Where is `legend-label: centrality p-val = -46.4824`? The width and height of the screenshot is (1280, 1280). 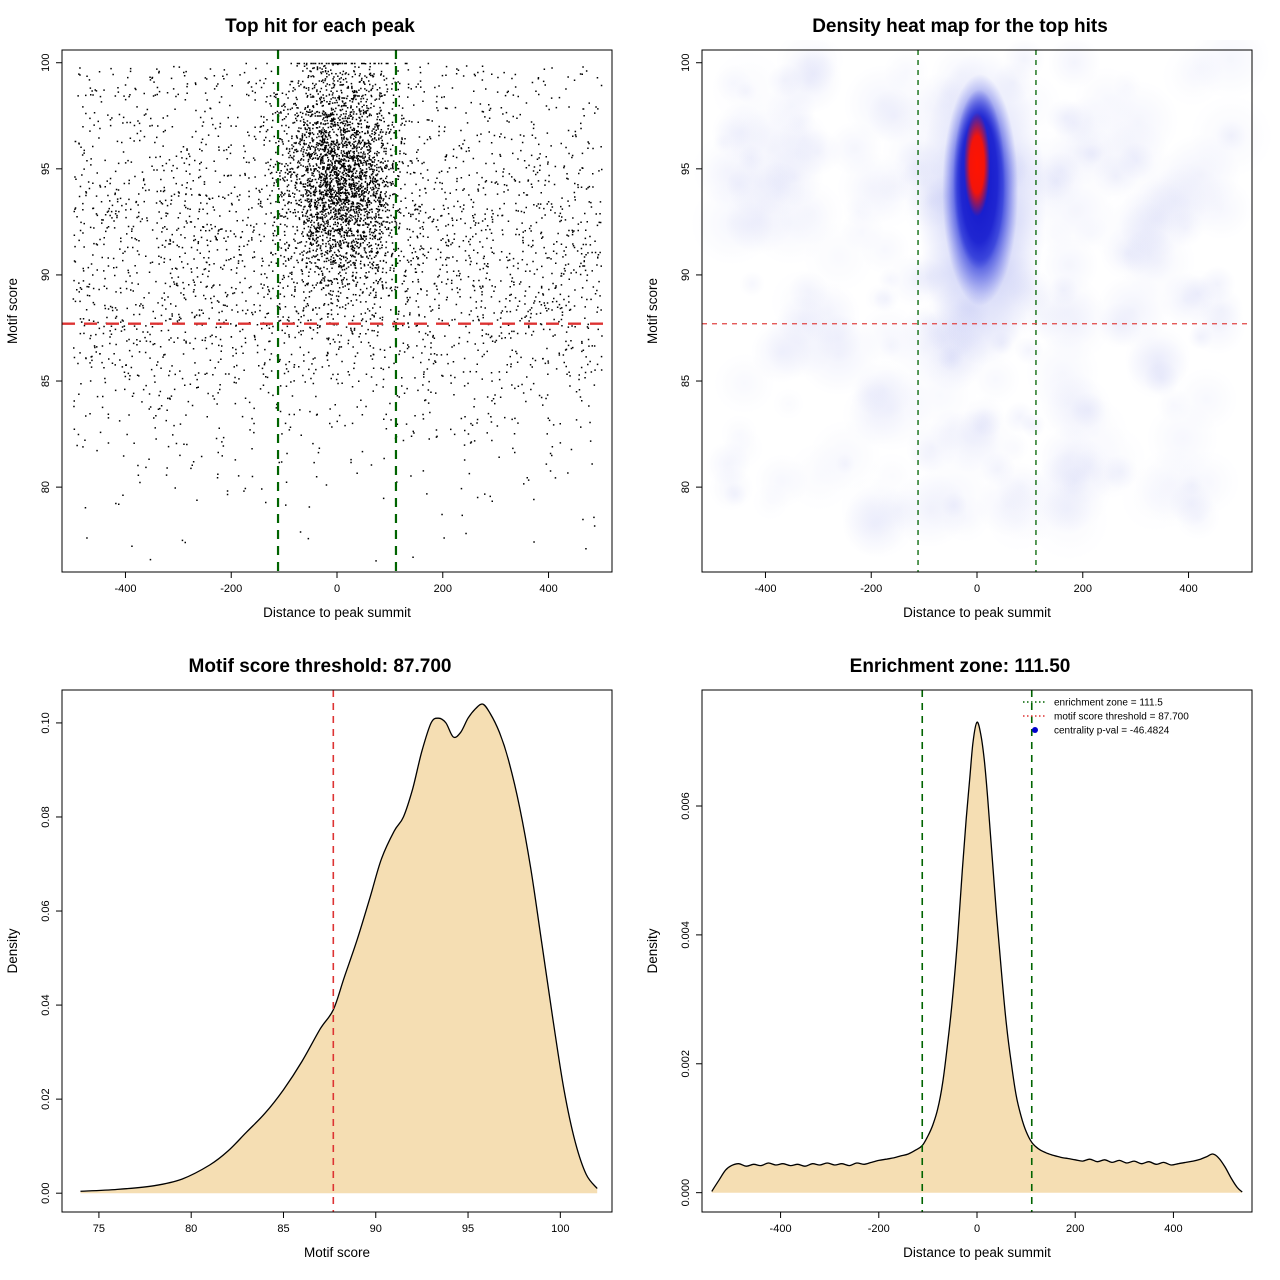 legend-label: centrality p-val = -46.4824 is located at coordinates (1112, 731).